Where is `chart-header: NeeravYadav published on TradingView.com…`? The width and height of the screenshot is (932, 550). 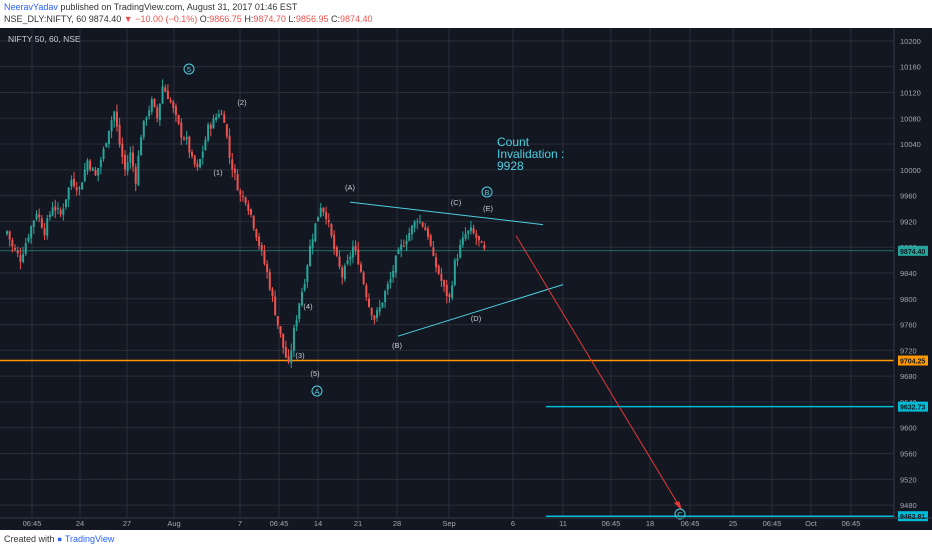
chart-header: NeeravYadav published on TradingView.com… is located at coordinates (466, 14).